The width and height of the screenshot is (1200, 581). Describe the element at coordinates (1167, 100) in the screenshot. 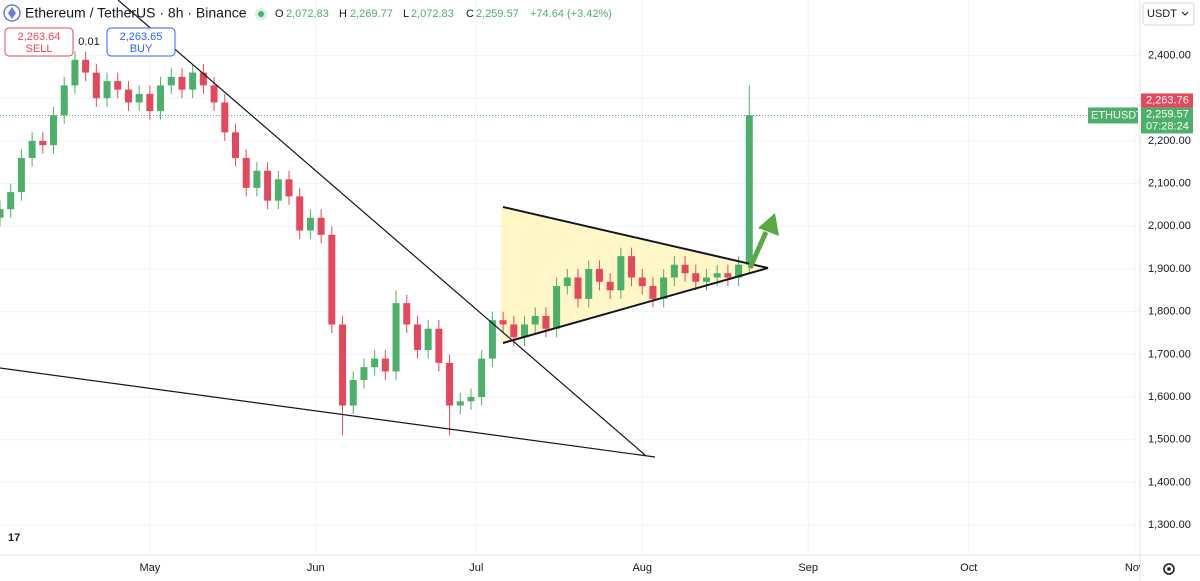

I see `ask-tag` at that location.